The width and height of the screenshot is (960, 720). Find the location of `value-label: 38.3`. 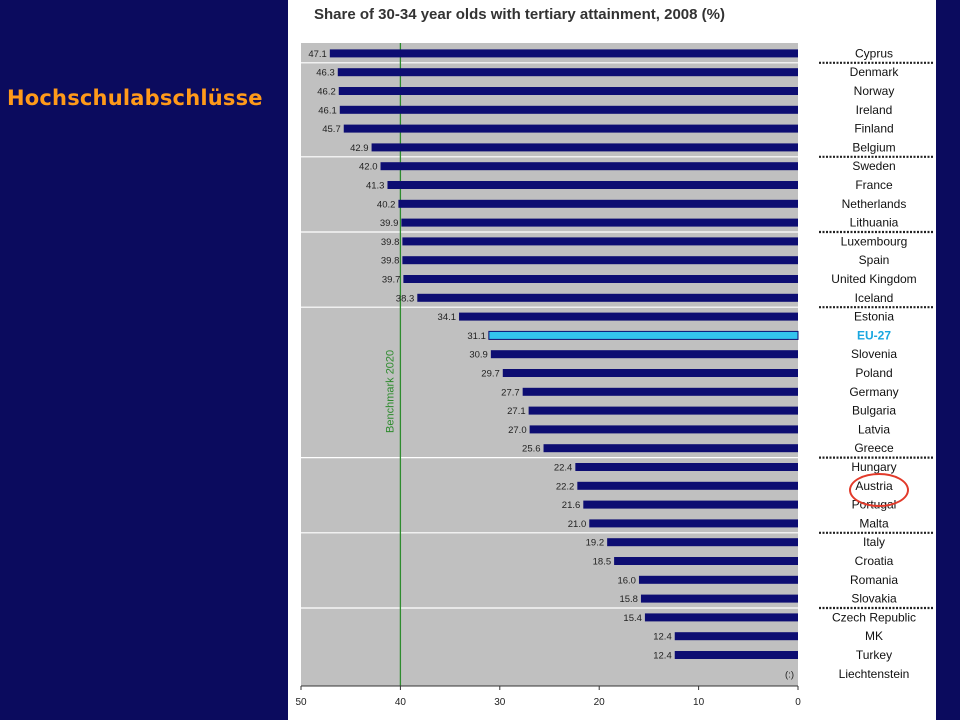

value-label: 38.3 is located at coordinates (405, 298).